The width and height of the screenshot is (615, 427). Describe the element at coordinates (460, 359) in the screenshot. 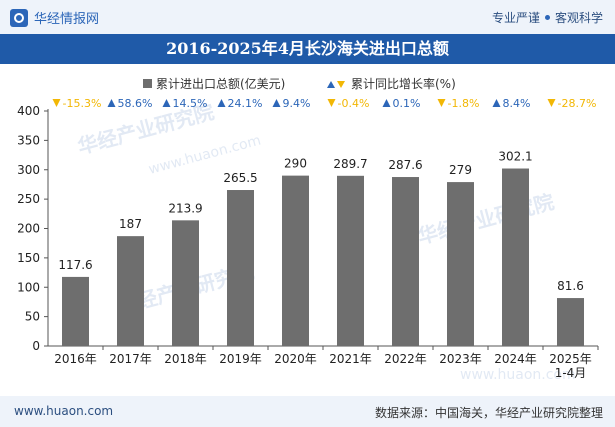

I see `x-tick-label: 2023年` at that location.